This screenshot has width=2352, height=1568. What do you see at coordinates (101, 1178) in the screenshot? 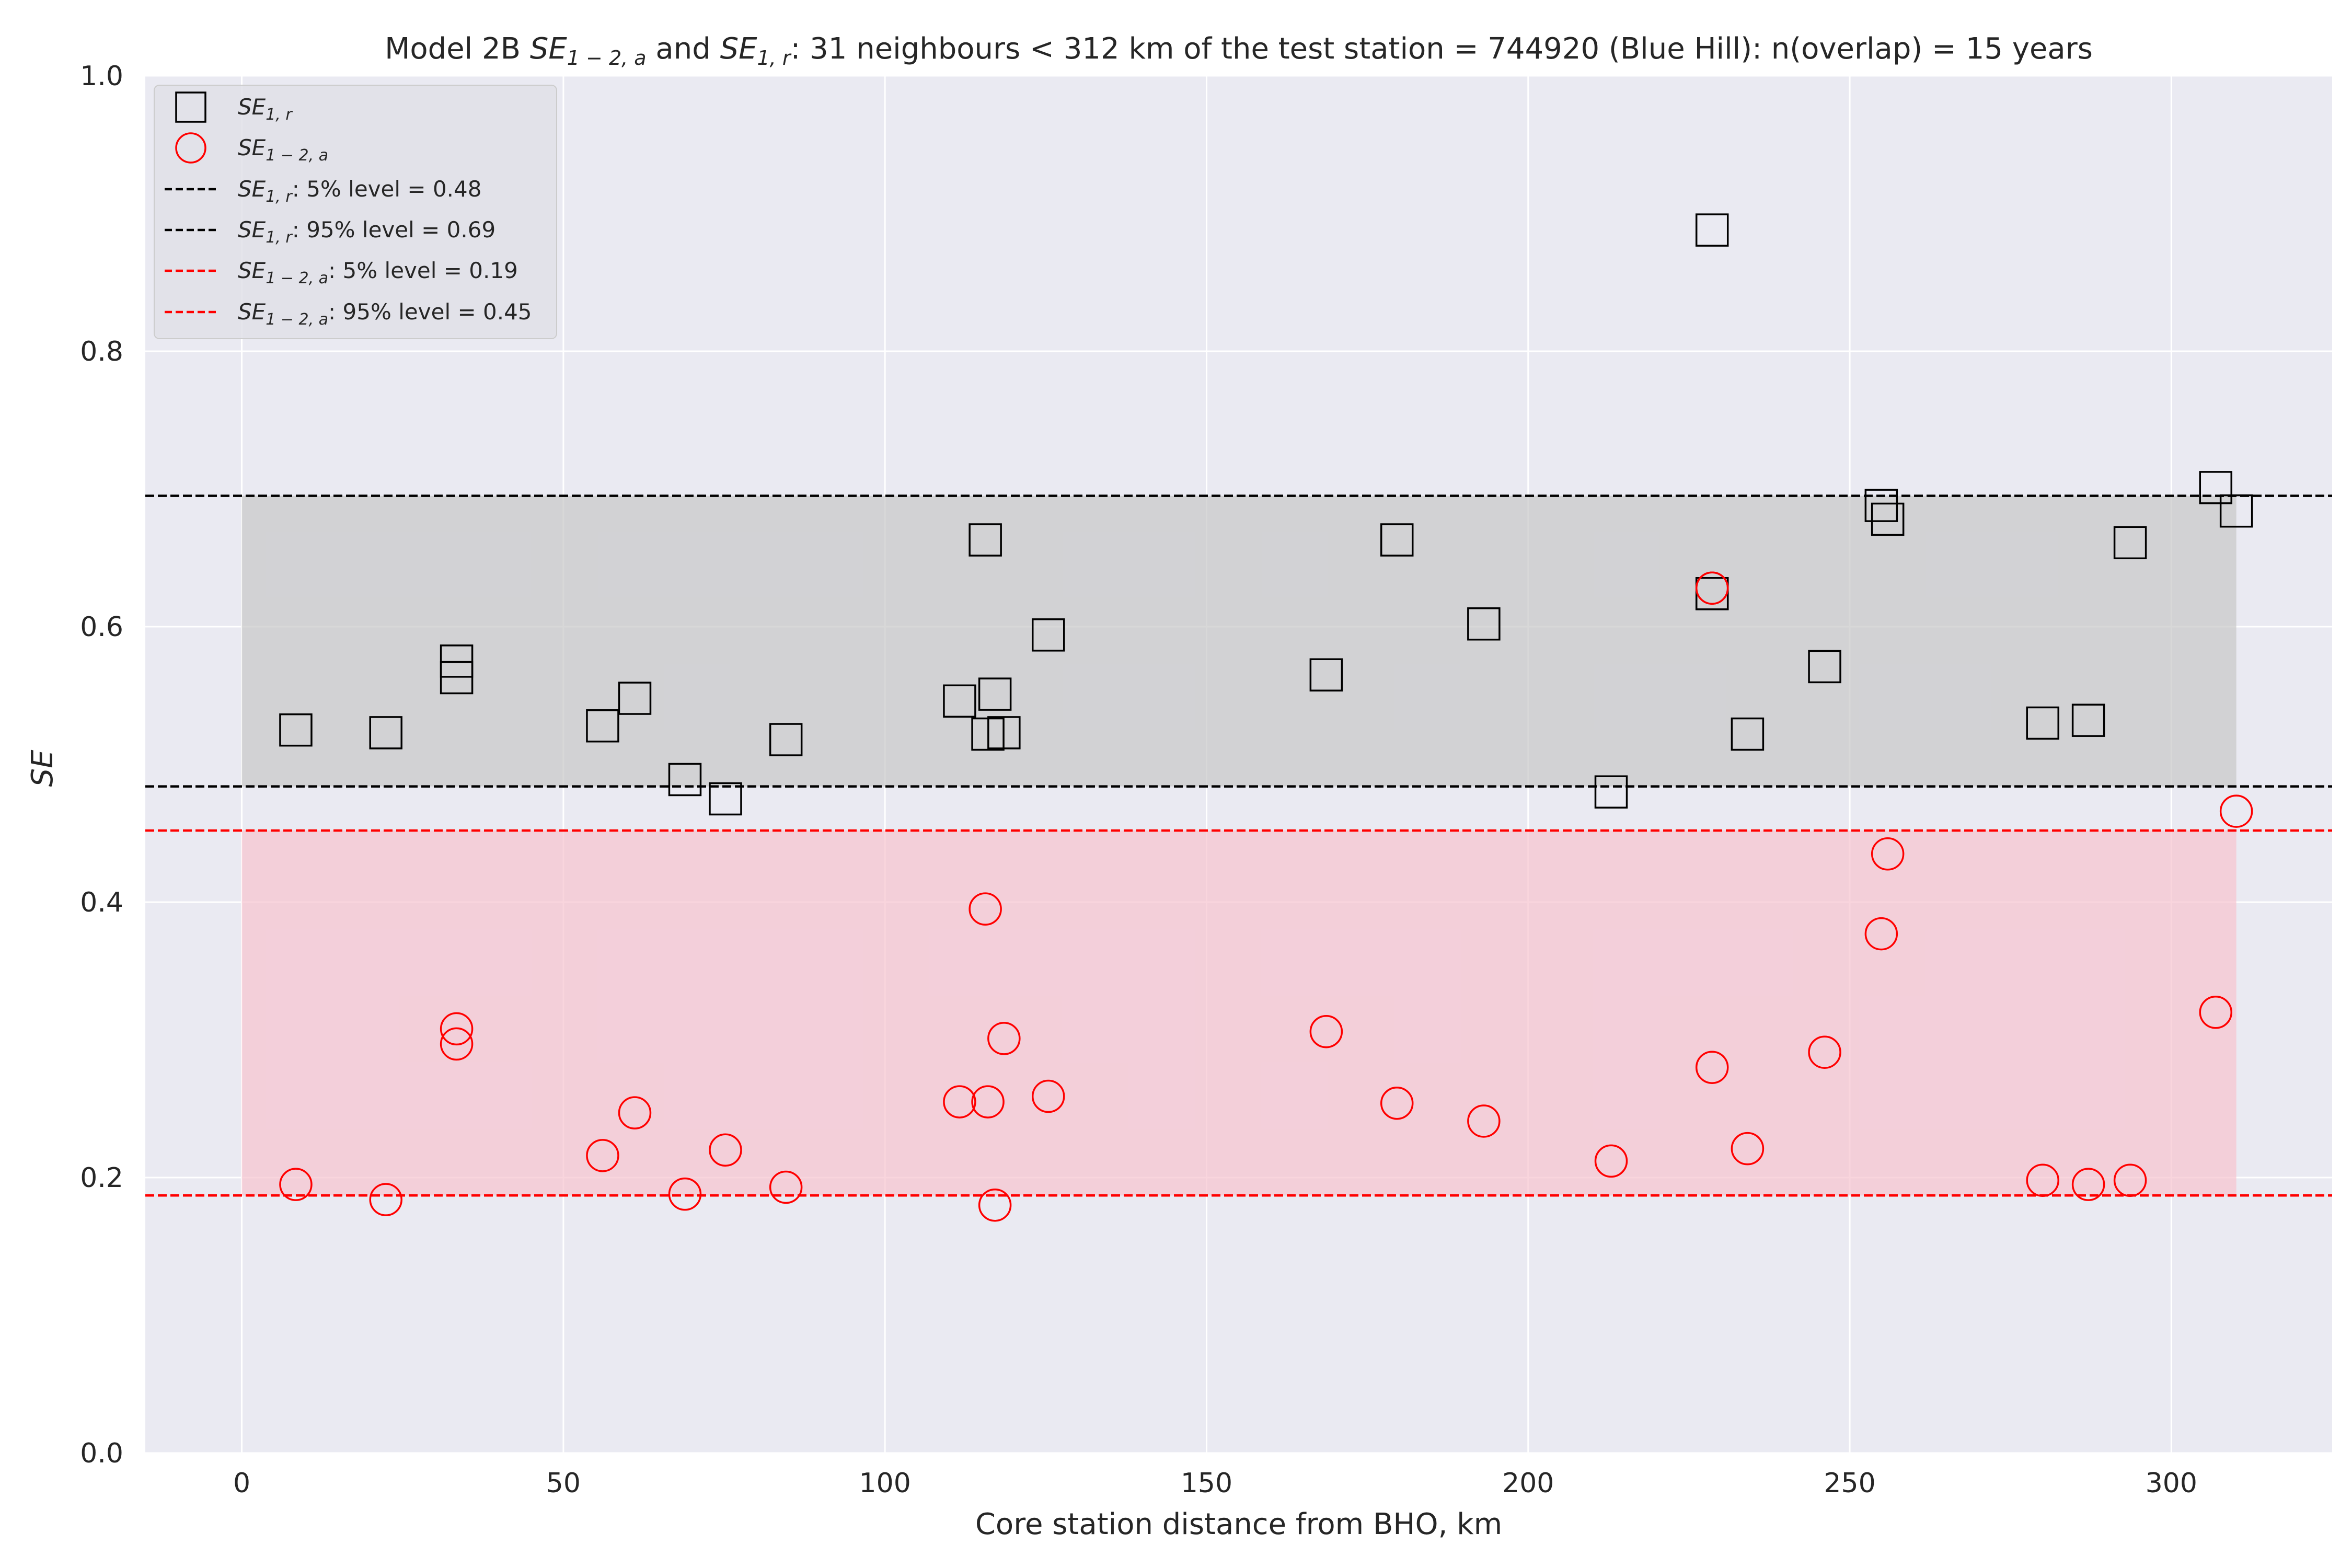
I see `y-tick-label: 0.2` at bounding box center [101, 1178].